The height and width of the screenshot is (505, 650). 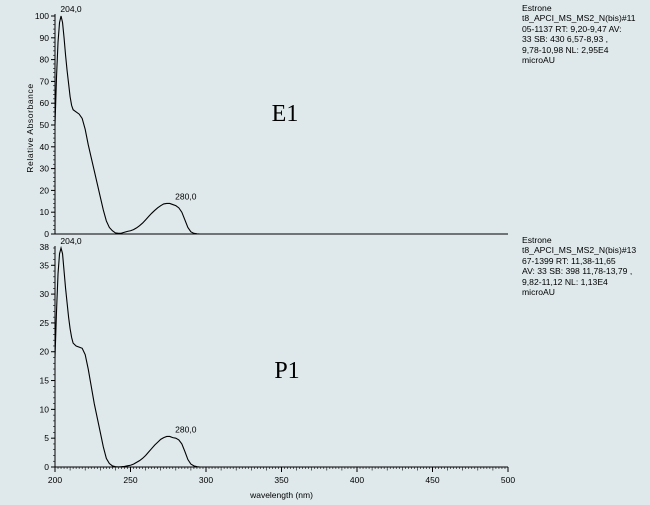 I want to click on annotation-line: 05-1137 RT: 9,20-9,47 AV:, so click(x=572, y=28).